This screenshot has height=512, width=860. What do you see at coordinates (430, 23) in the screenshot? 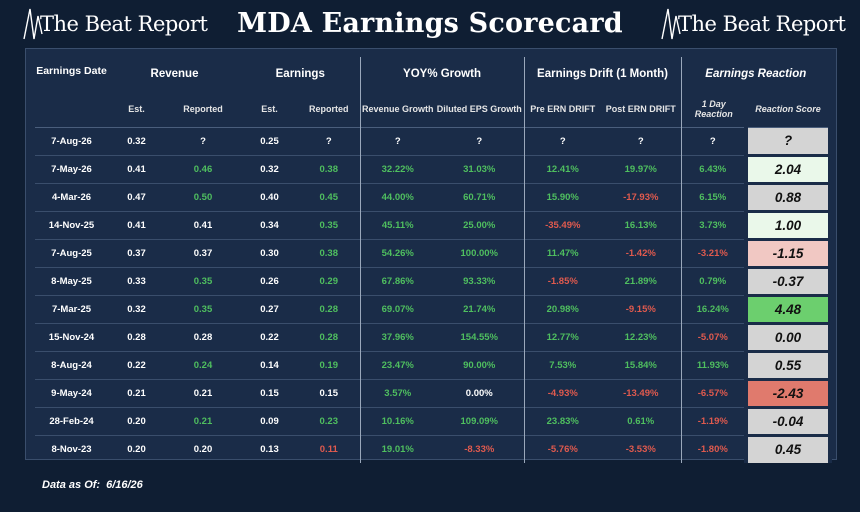
I see `page-title: MDA Earnings Scorecard` at bounding box center [430, 23].